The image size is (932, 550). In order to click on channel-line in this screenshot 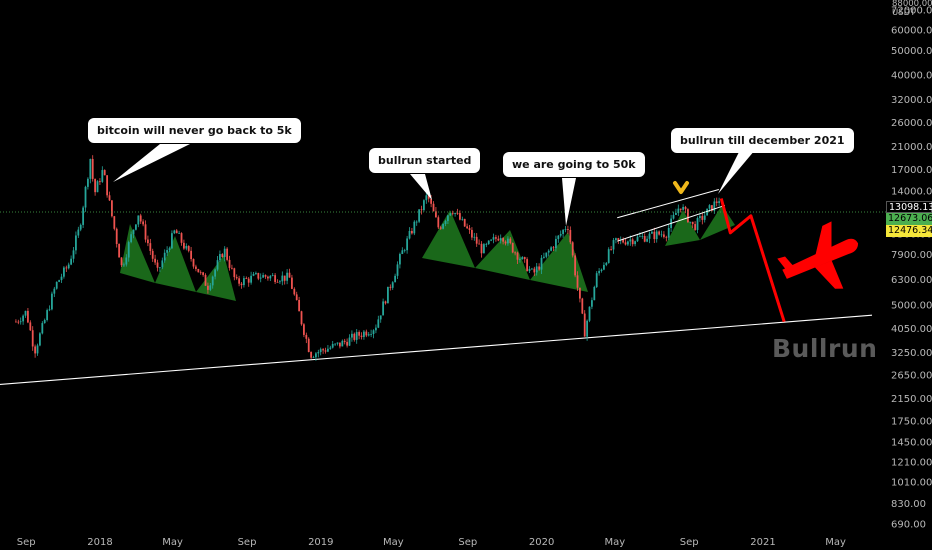, I will do `click(671, 223)`.